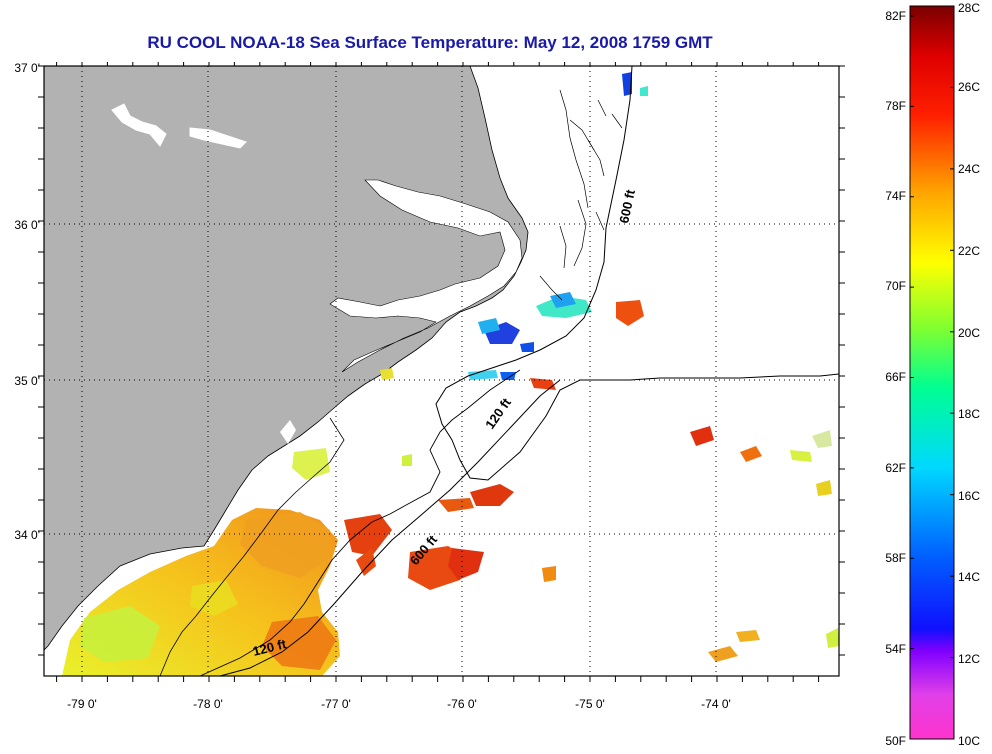  I want to click on colorbar-c-20: 20C, so click(969, 333).